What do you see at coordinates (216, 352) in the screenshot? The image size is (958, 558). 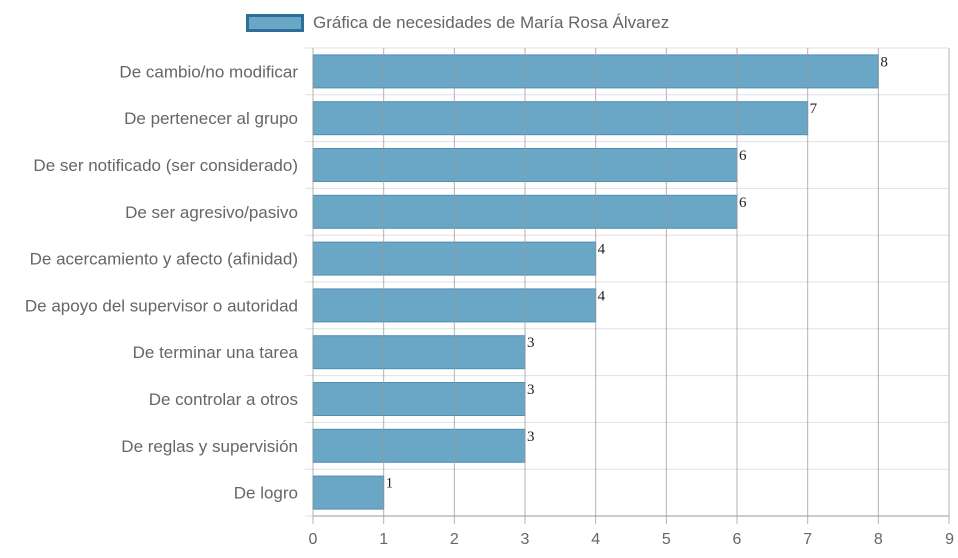 I see `category-label: De terminar una tarea` at bounding box center [216, 352].